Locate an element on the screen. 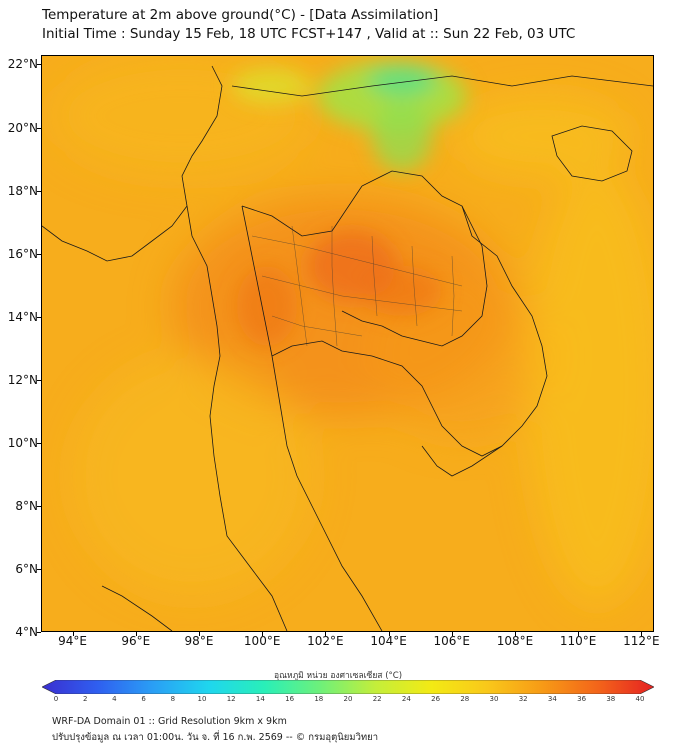 Image resolution: width=676 pixels, height=756 pixels. colorbar-tick-label: 30 is located at coordinates (494, 699).